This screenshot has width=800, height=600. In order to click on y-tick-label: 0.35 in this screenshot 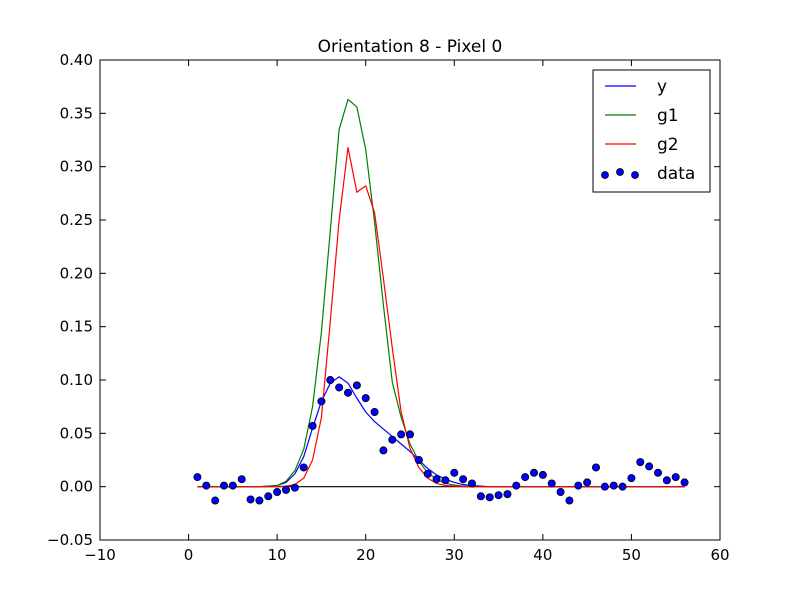, I will do `click(76, 113)`.